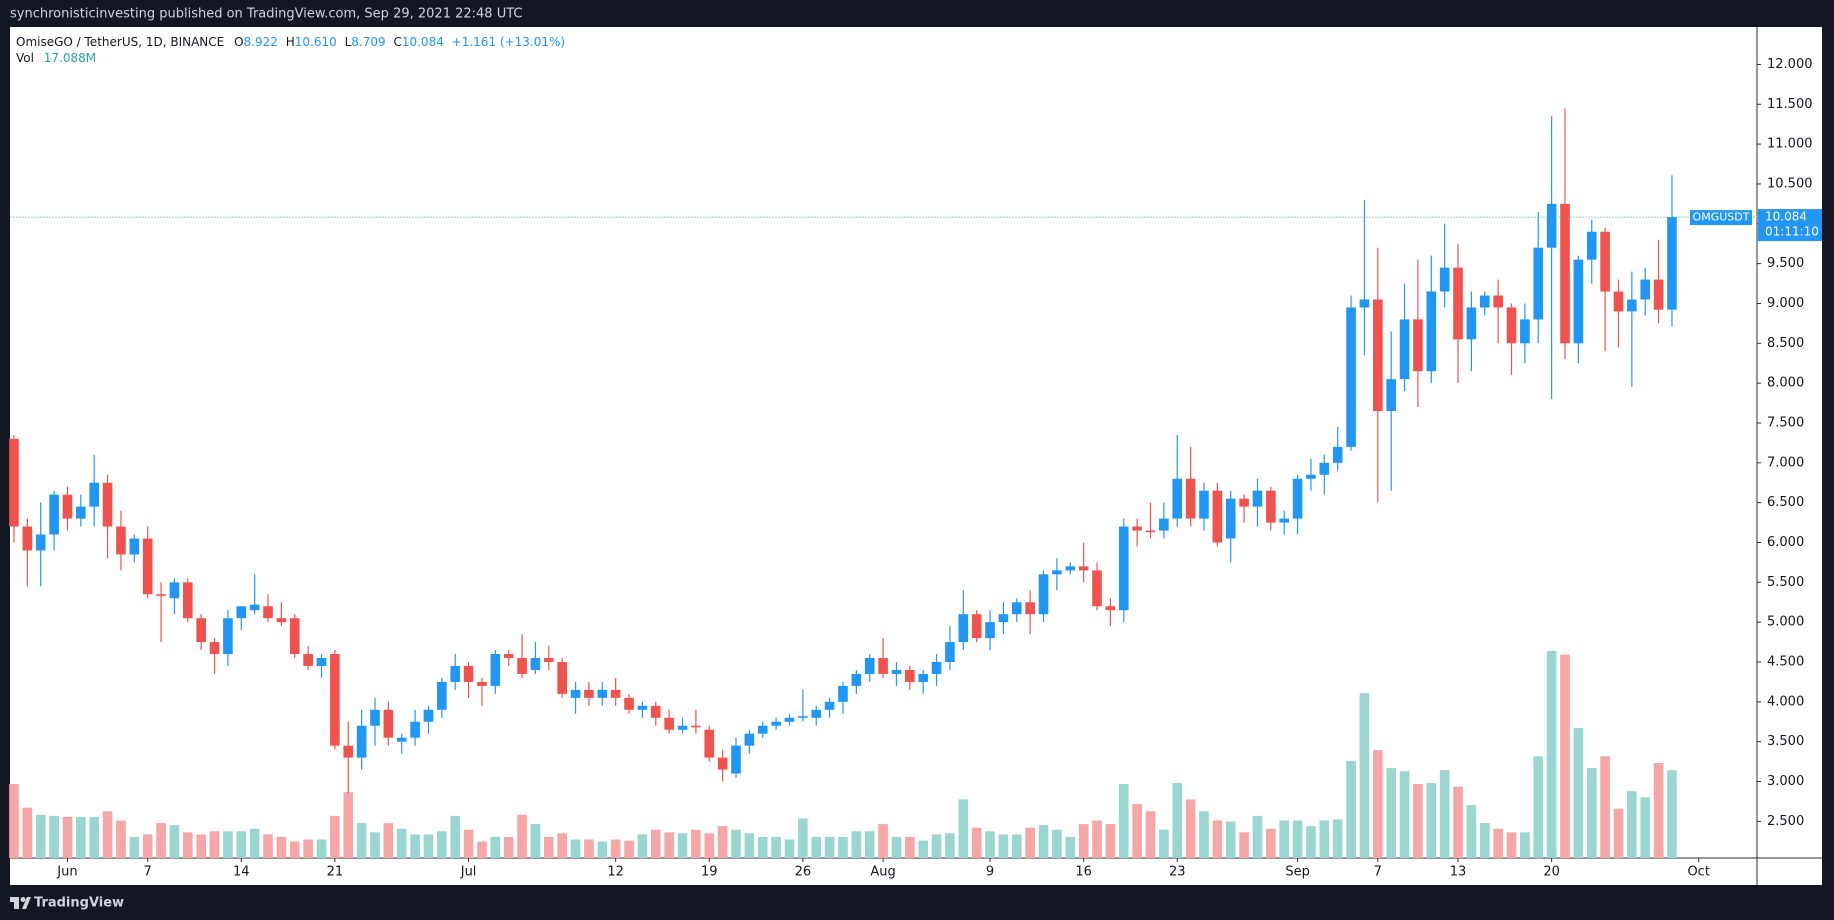 This screenshot has height=920, width=1834. Describe the element at coordinates (70, 58) in the screenshot. I see `volume-value: 17.088M` at that location.